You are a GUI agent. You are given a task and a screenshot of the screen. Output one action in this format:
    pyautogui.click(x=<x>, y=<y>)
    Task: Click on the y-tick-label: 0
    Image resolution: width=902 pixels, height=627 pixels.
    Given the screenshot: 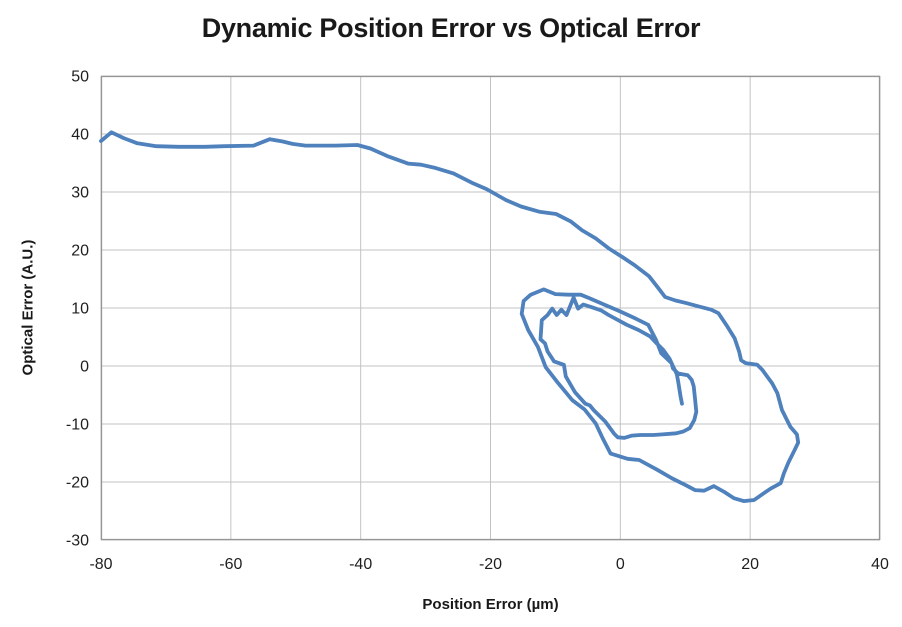 What is the action you would take?
    pyautogui.click(x=84, y=367)
    